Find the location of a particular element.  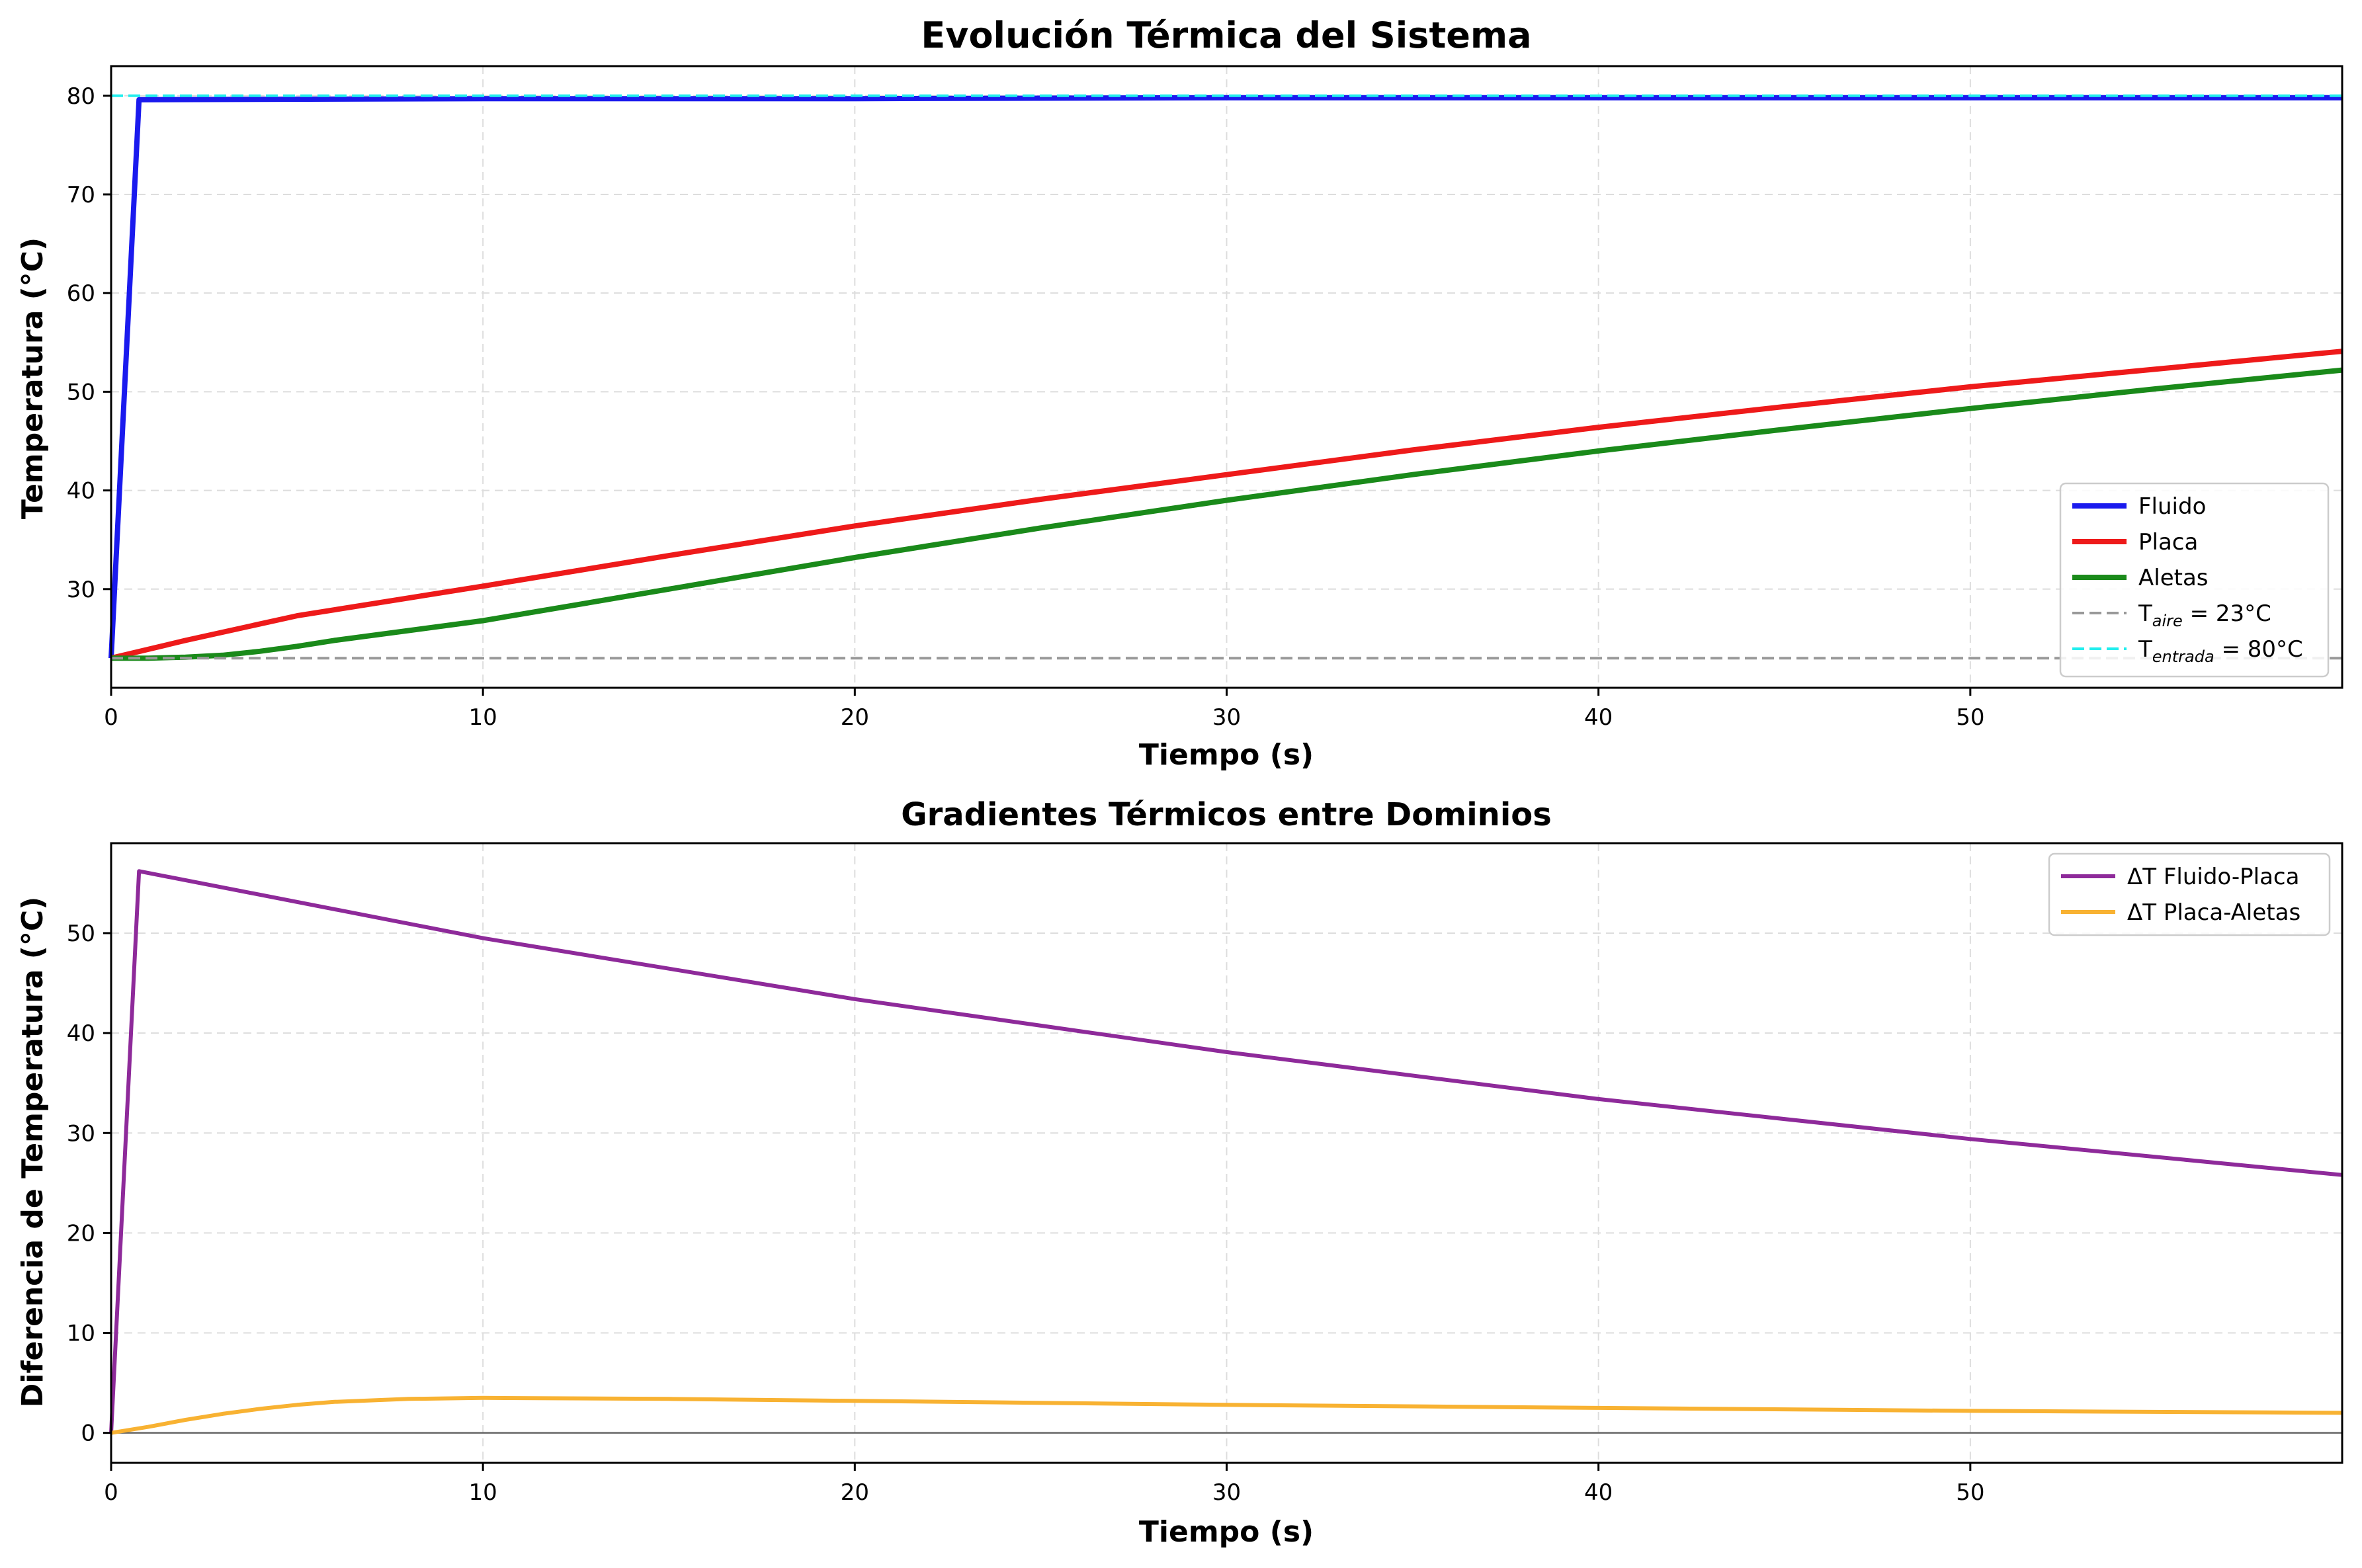

legend-label: Fluido is located at coordinates (2172, 506).